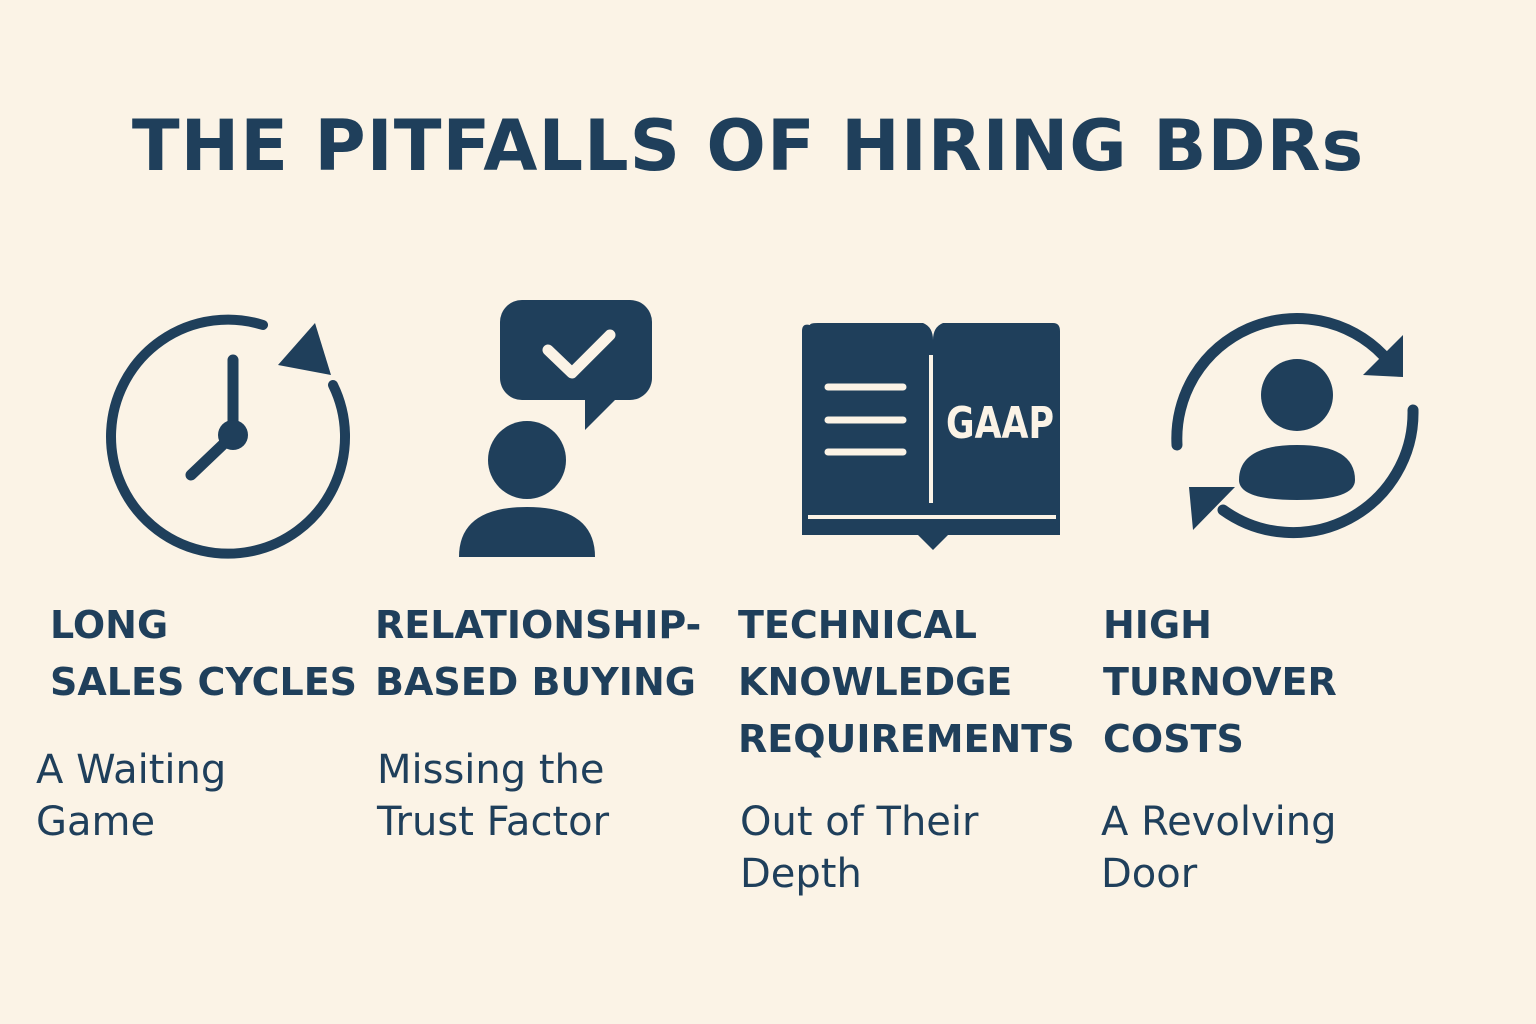 Image resolution: width=1536 pixels, height=1024 pixels. What do you see at coordinates (1219, 848) in the screenshot?
I see `subtitle-revolving-door: A Revolving Door` at bounding box center [1219, 848].